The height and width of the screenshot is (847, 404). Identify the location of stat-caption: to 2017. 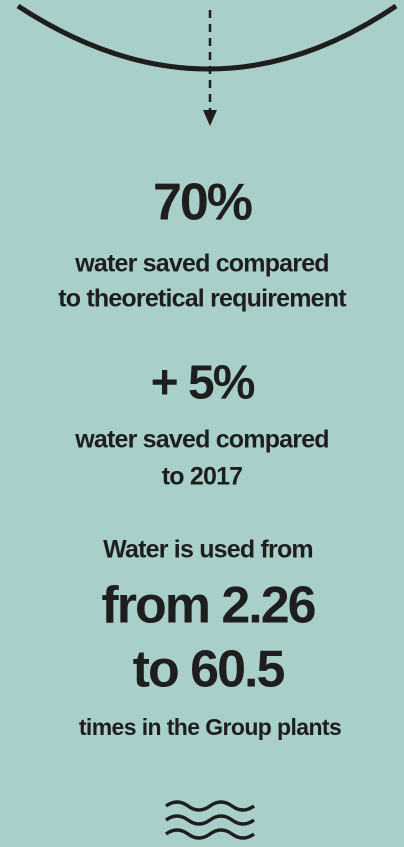
(202, 477).